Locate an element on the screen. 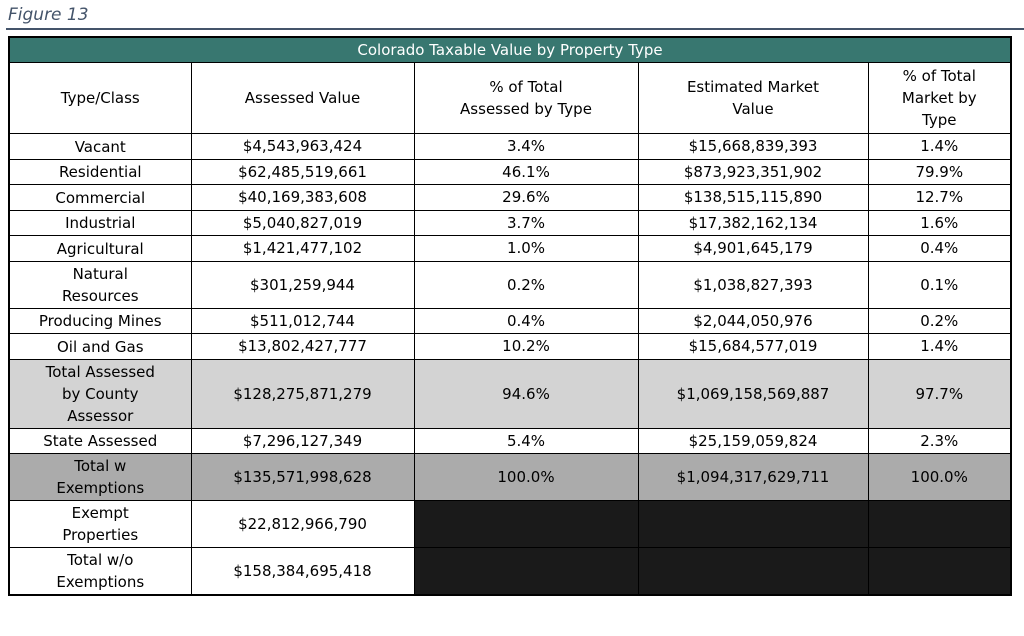  market-value-cell: $17,382,162,134 is located at coordinates (753, 222).